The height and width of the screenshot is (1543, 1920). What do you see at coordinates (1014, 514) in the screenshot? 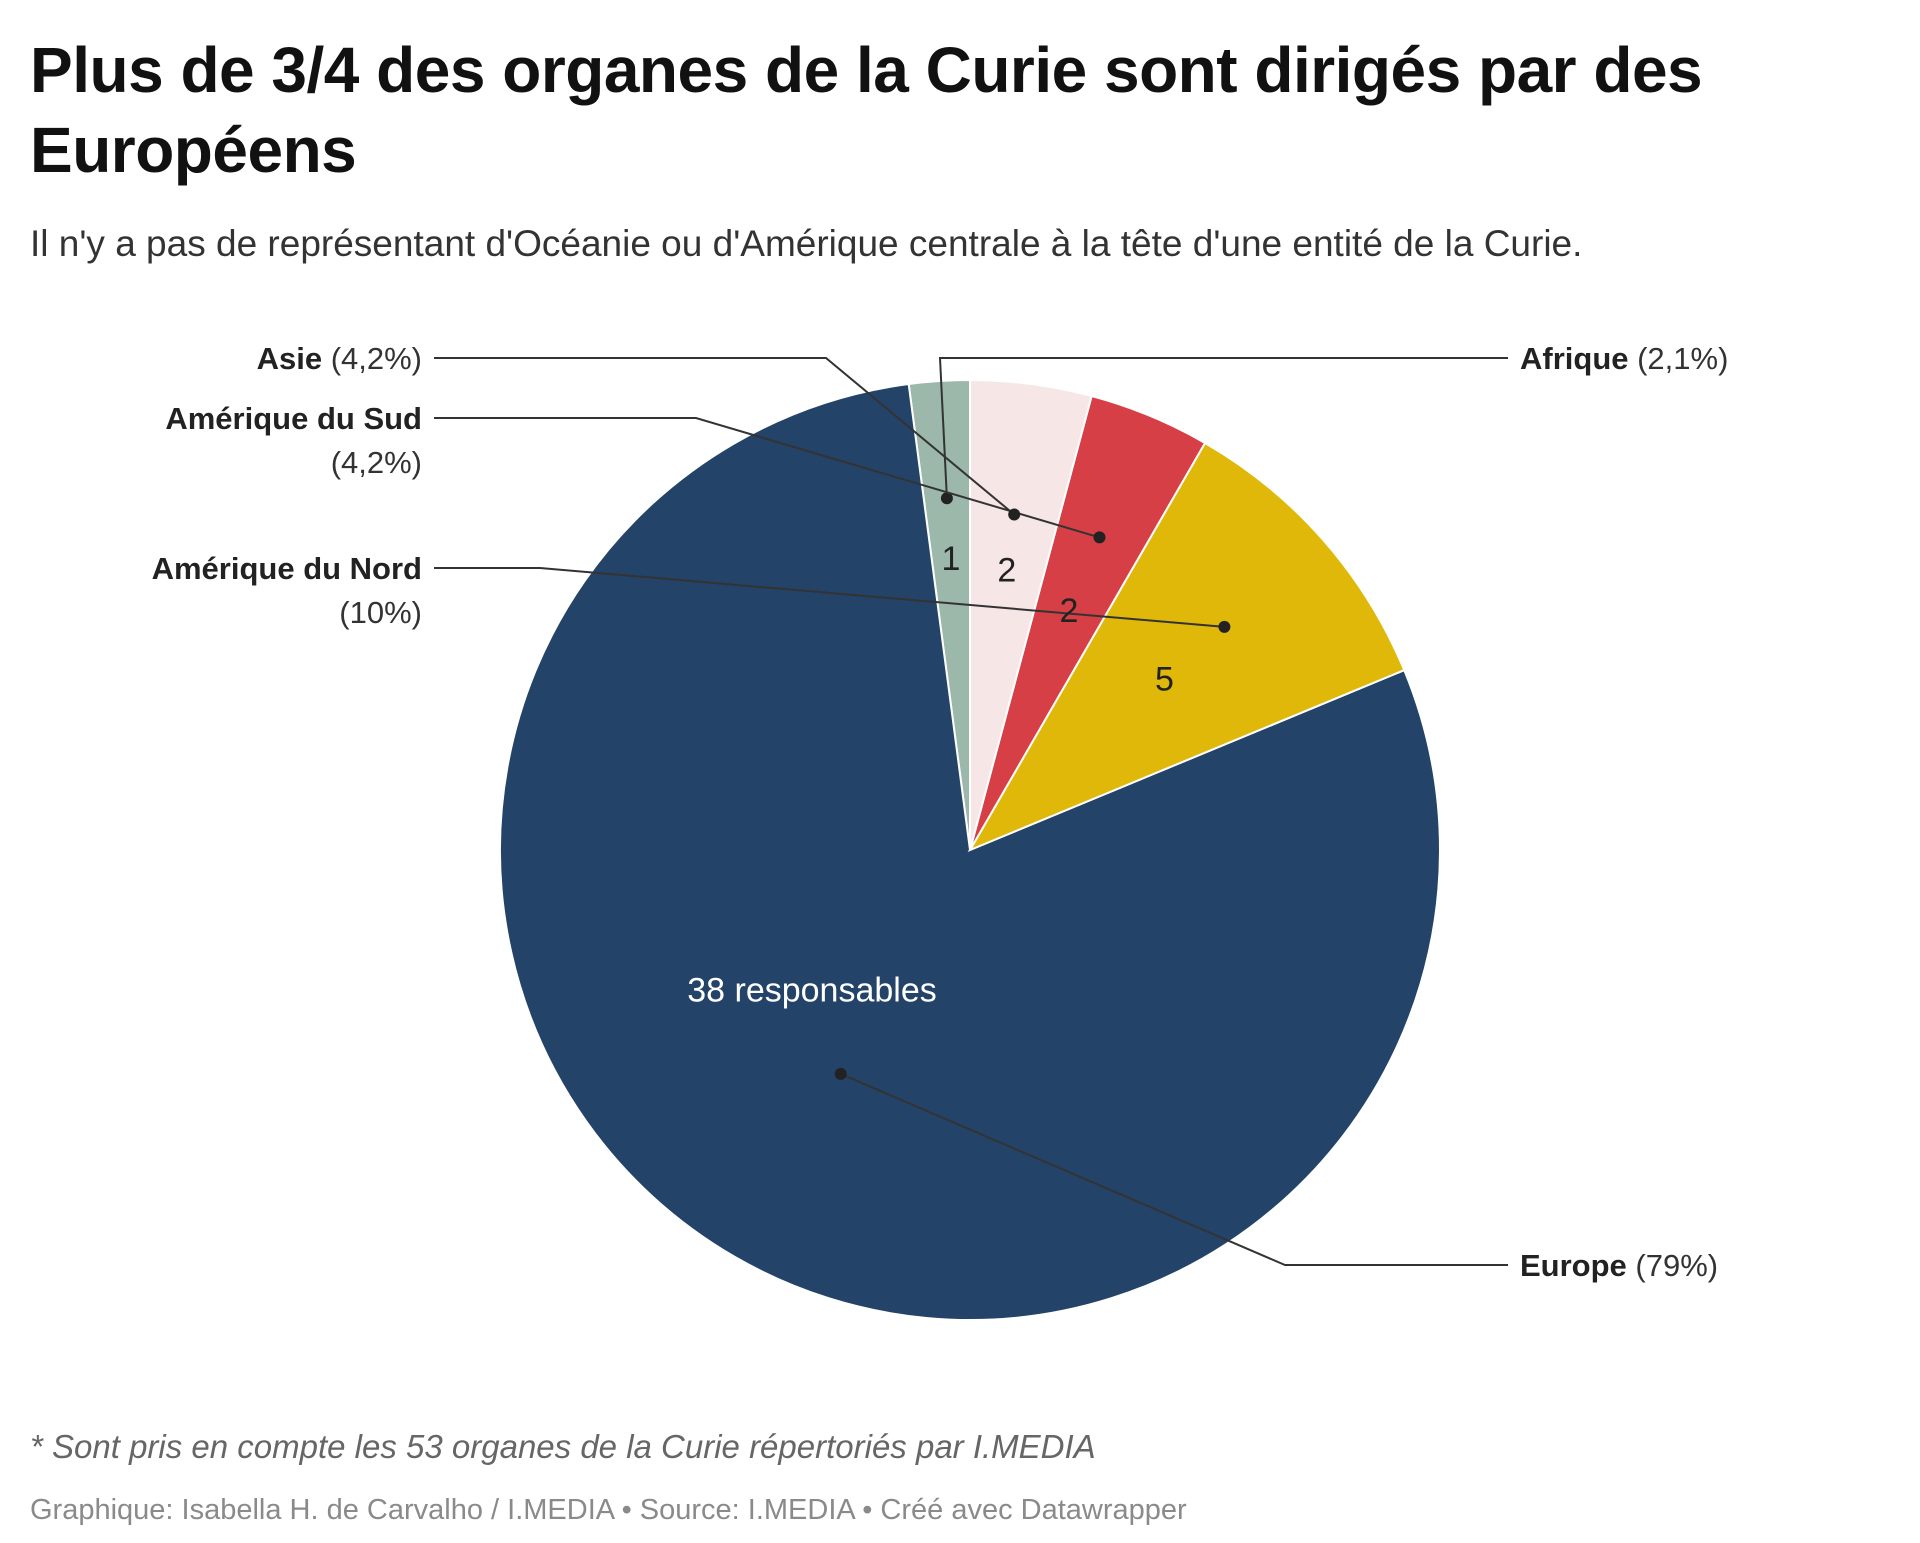
I see `leader-dot-asie` at bounding box center [1014, 514].